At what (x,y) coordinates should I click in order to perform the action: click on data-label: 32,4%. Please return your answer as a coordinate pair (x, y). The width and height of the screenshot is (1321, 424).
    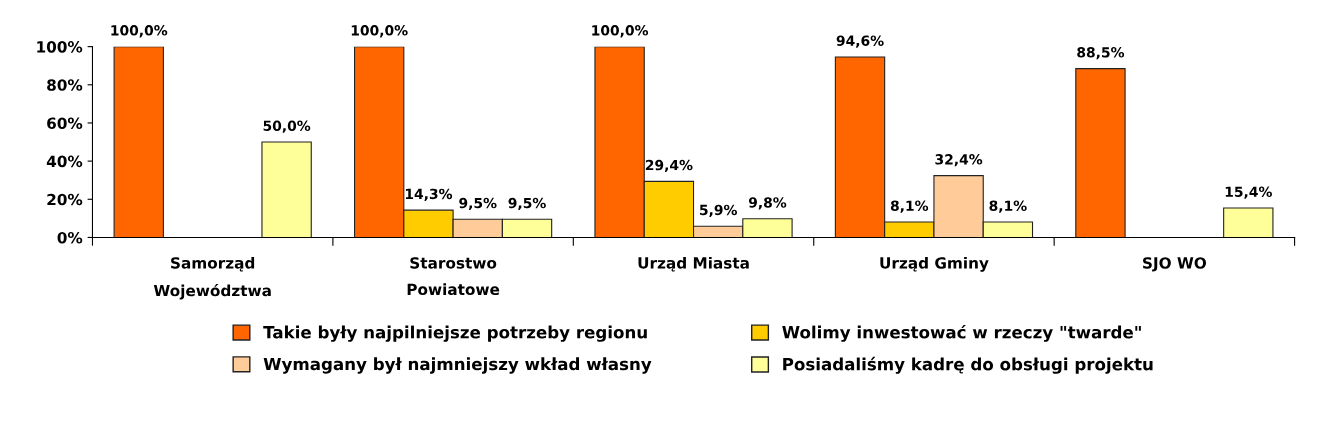
    Looking at the image, I should click on (959, 160).